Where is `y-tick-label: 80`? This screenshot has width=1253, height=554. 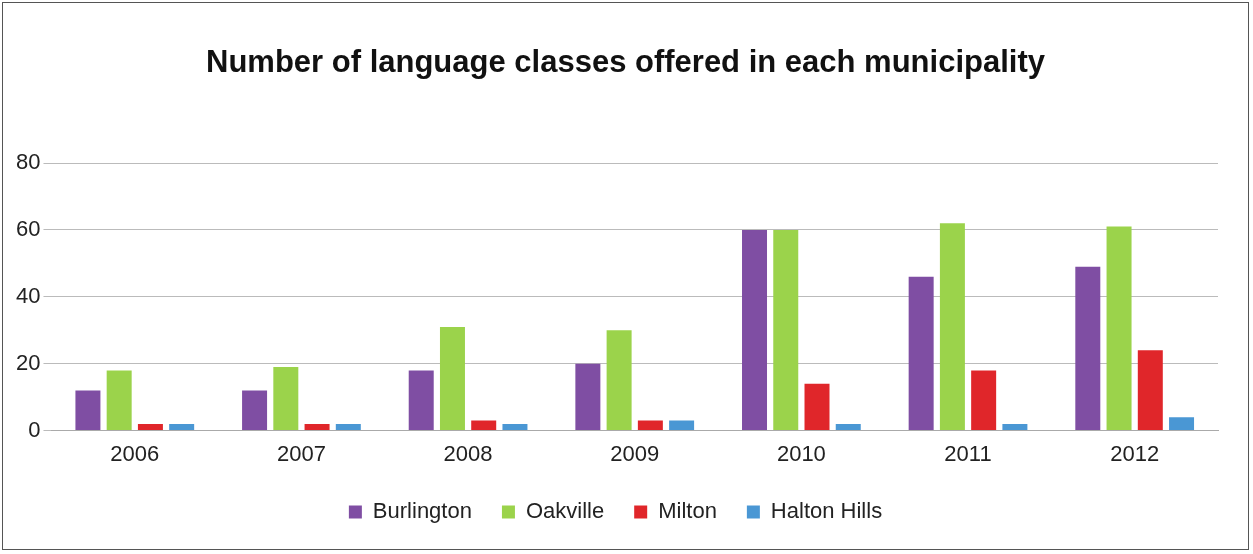 y-tick-label: 80 is located at coordinates (28, 162).